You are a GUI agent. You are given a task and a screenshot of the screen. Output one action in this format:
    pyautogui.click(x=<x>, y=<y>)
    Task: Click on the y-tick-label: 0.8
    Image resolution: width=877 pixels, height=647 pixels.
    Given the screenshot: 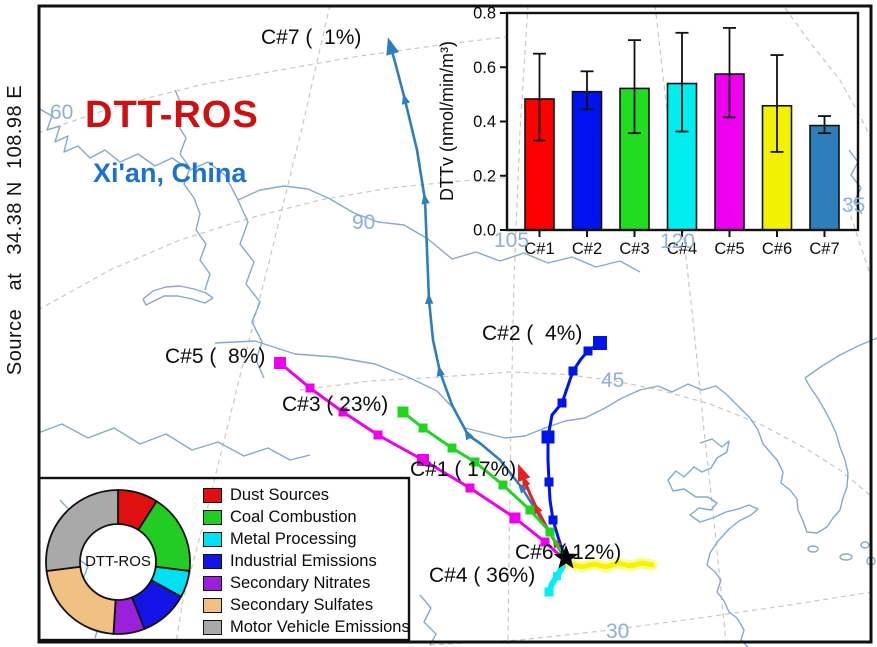 What is the action you would take?
    pyautogui.click(x=484, y=14)
    